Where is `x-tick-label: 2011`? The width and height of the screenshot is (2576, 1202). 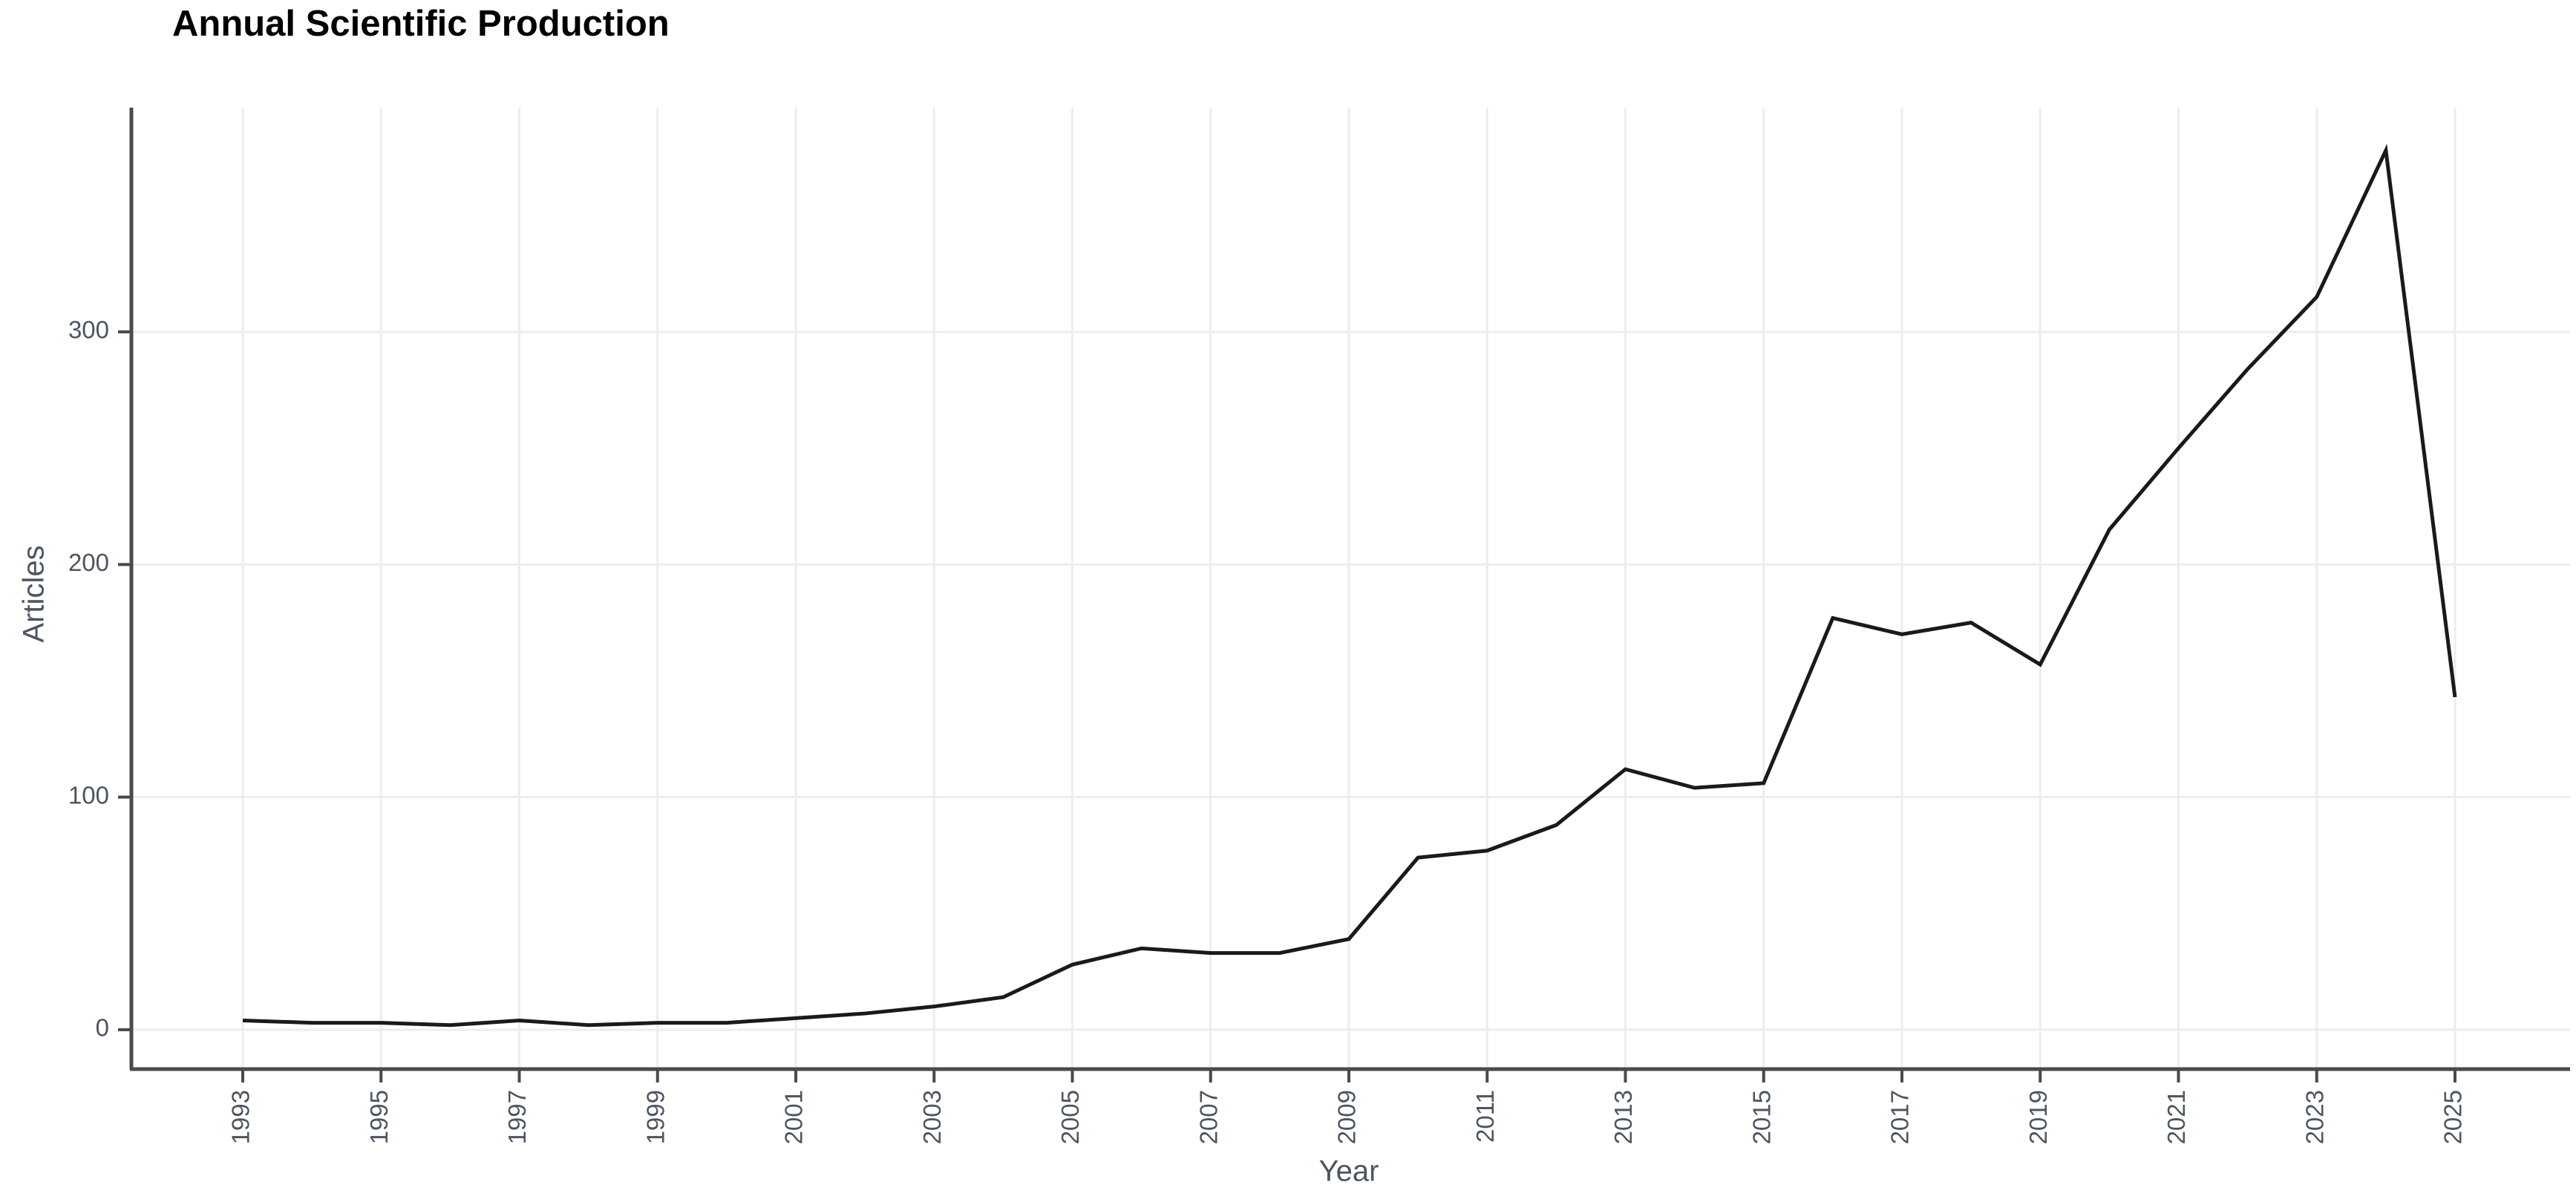 x-tick-label: 2011 is located at coordinates (1485, 1116).